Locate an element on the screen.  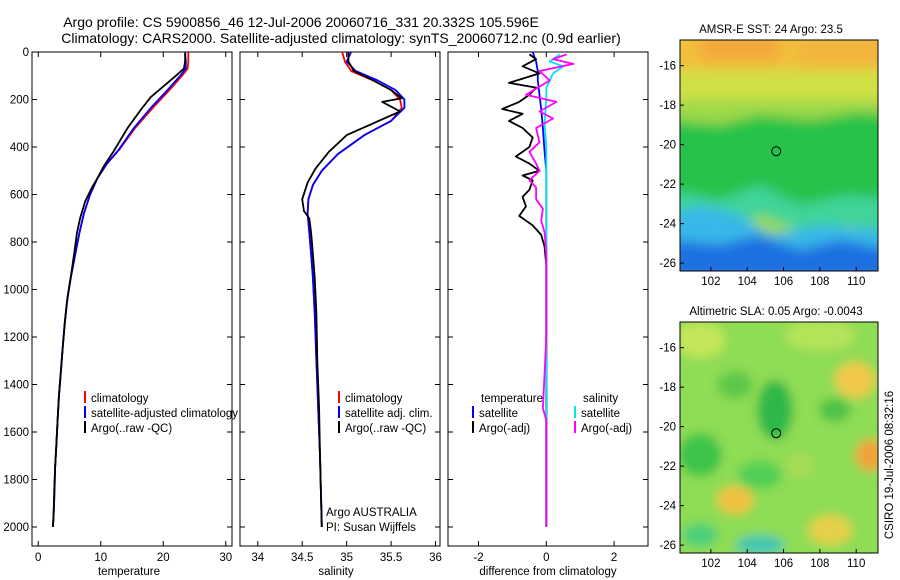
sla-map-frame is located at coordinates (779, 437).